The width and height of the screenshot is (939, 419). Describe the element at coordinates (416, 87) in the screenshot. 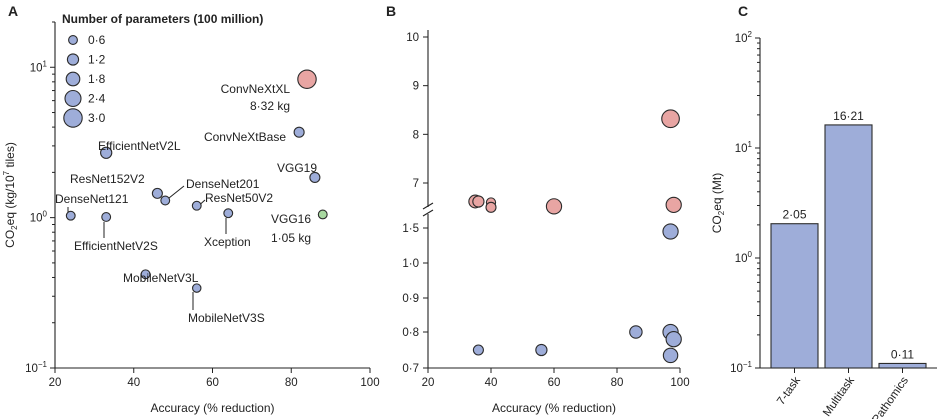

I see `y-tick-label: 9` at that location.